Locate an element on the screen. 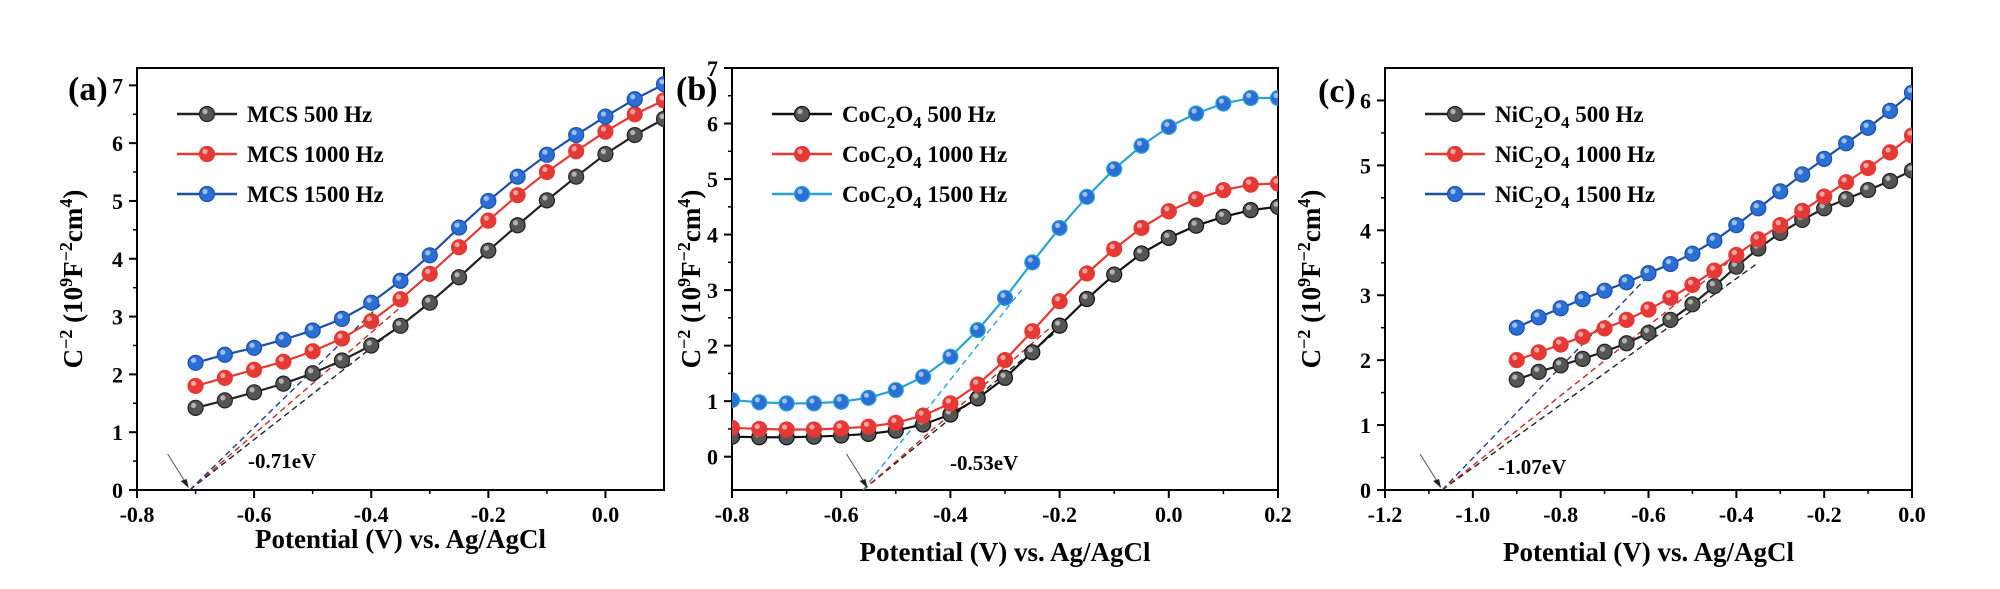 Image resolution: width=2000 pixels, height=589 pixels. x-tick-label: -0.6 is located at coordinates (254, 514).